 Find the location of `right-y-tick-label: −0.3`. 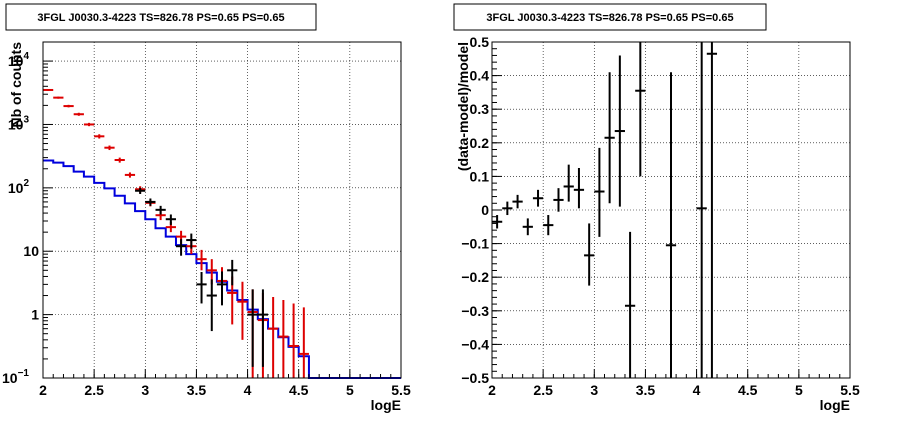

right-y-tick-label: −0.3 is located at coordinates (475, 311).